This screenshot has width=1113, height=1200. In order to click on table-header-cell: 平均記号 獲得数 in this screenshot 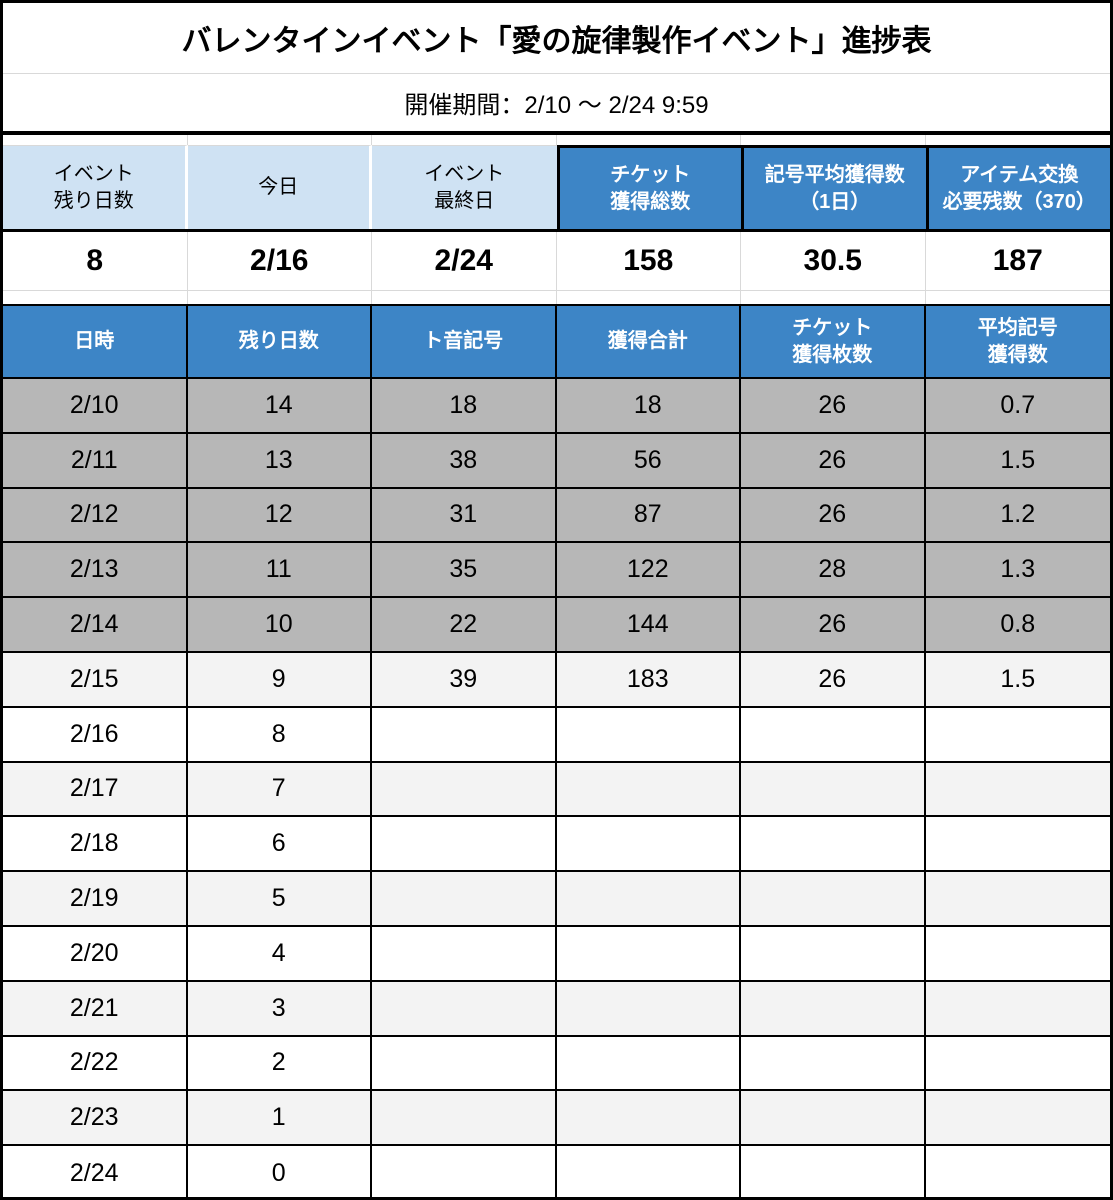, I will do `click(1017, 341)`.